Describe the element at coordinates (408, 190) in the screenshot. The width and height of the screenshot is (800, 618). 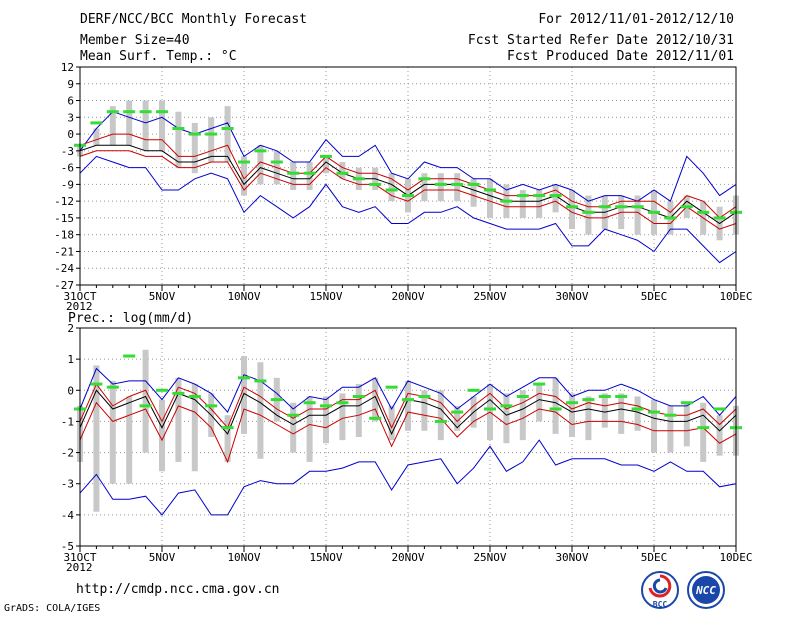
I see `series-lower-line` at that location.